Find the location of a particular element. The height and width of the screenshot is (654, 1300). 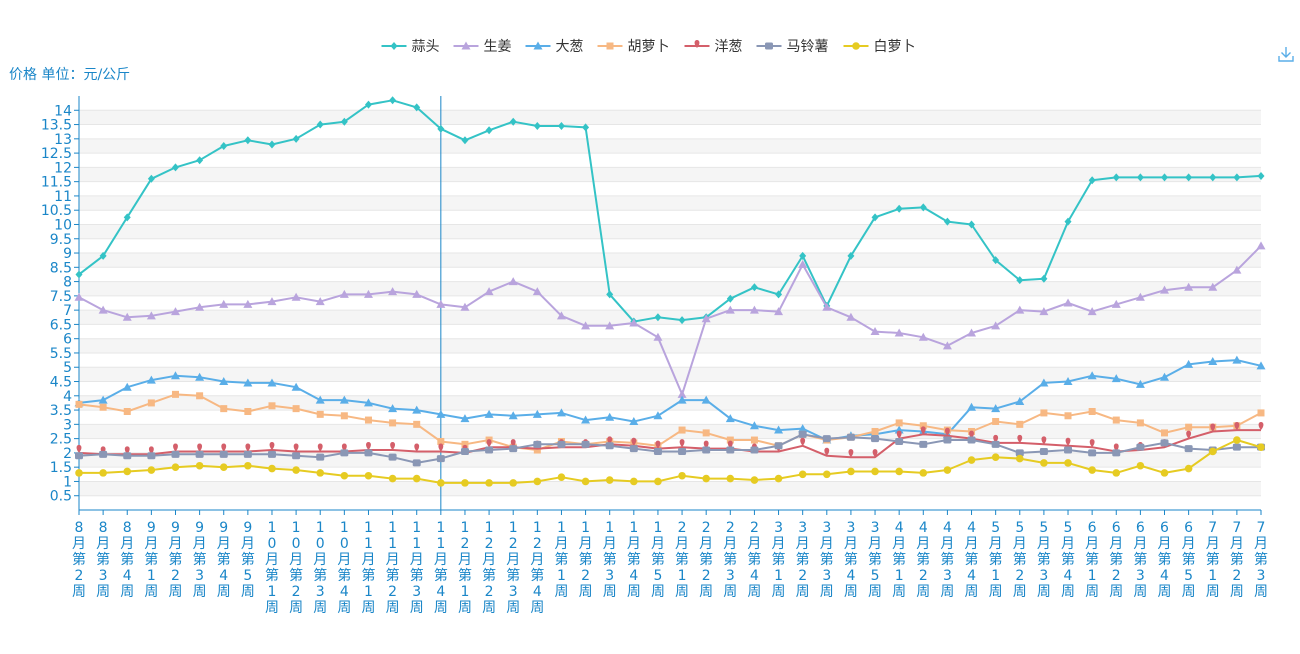

x-tick-label: 1 0 月第 1 周 is located at coordinates (272, 568).